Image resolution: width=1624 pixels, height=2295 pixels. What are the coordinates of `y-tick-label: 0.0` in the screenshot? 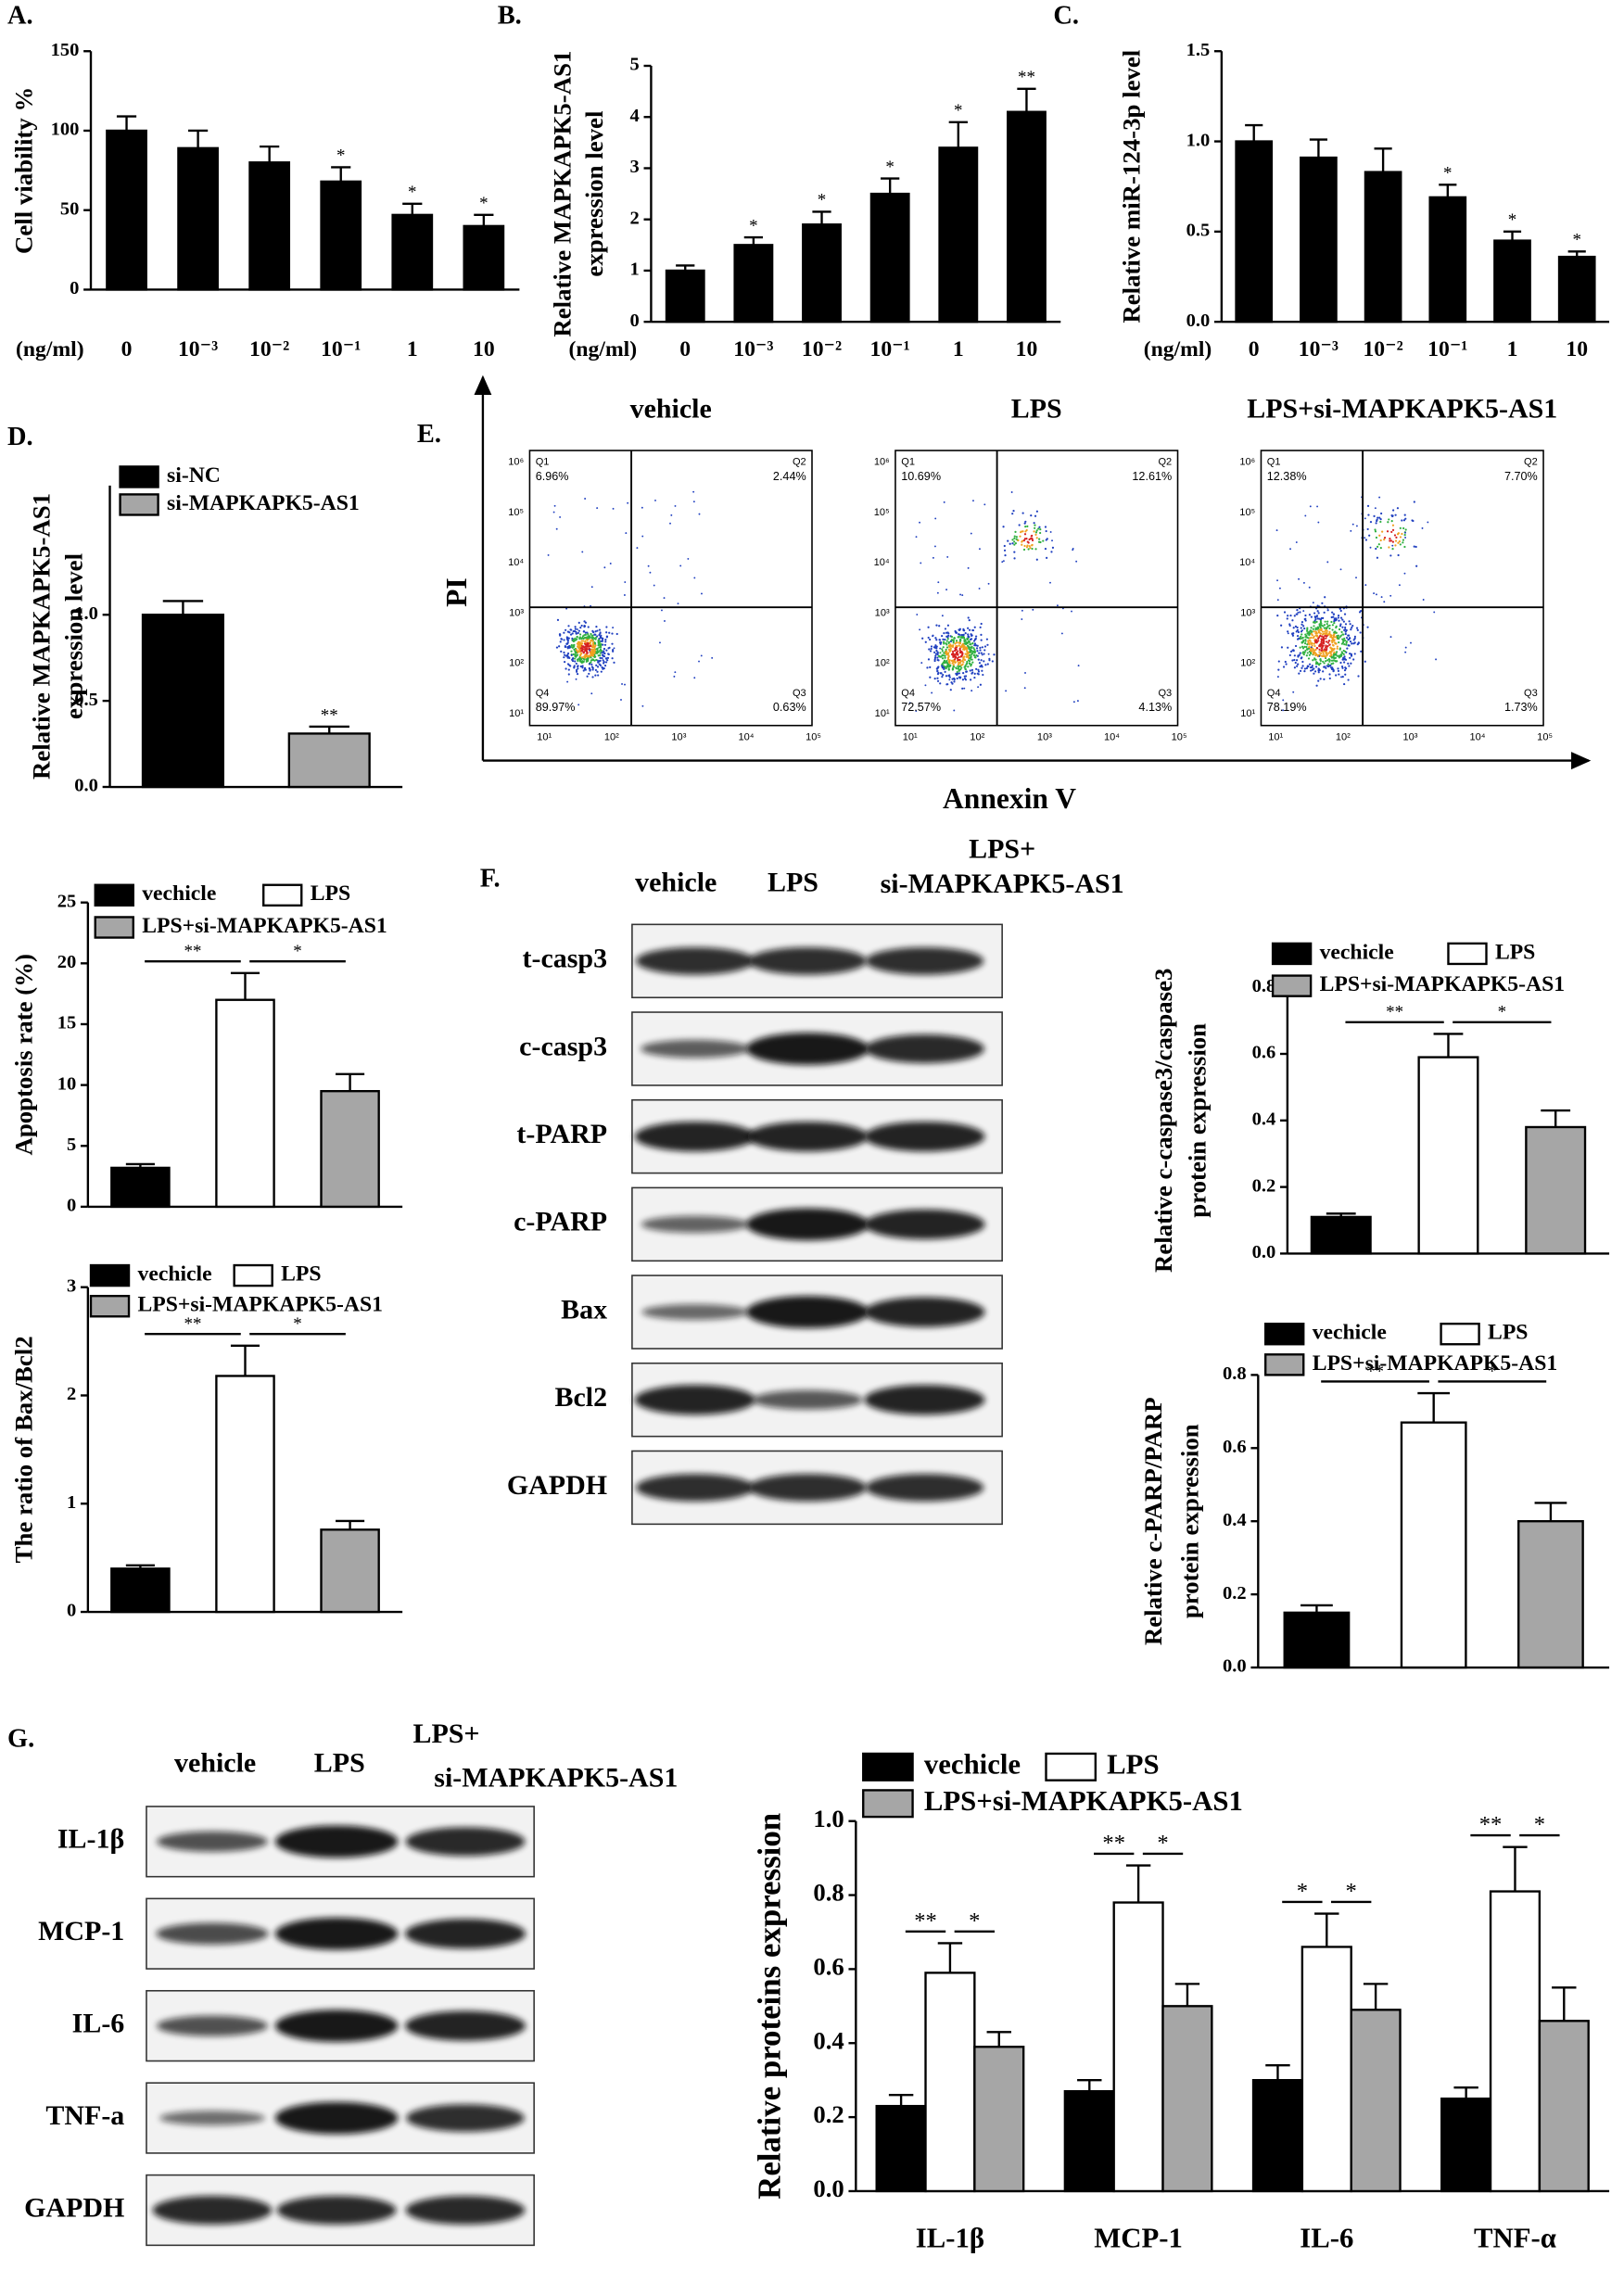 It's located at (1235, 1666).